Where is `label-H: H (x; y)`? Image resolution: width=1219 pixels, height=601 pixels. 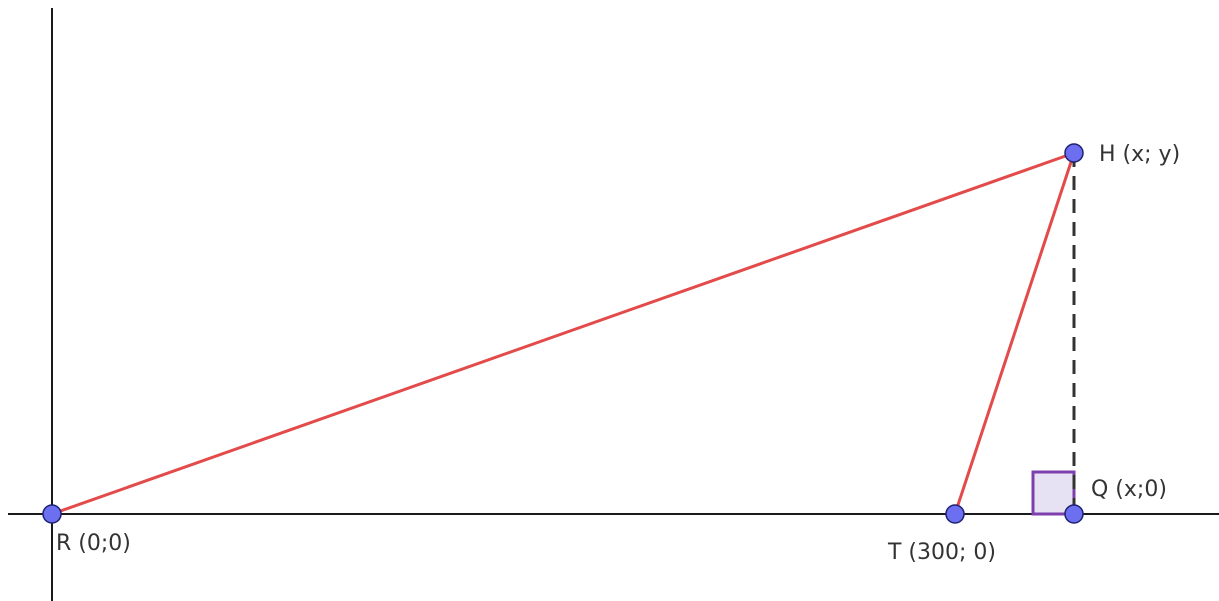
label-H: H (x; y) is located at coordinates (1139, 154).